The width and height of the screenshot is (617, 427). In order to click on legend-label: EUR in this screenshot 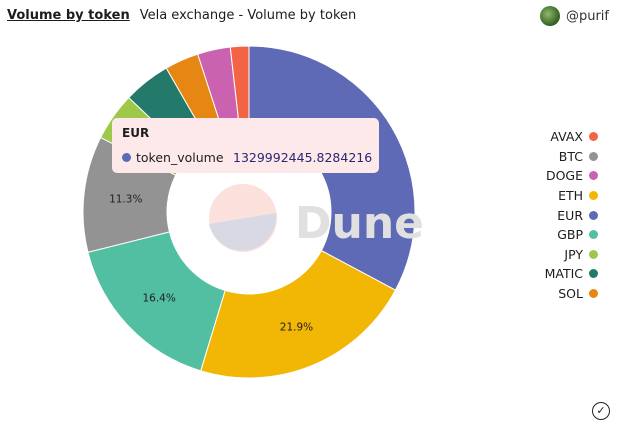, I will do `click(570, 215)`.